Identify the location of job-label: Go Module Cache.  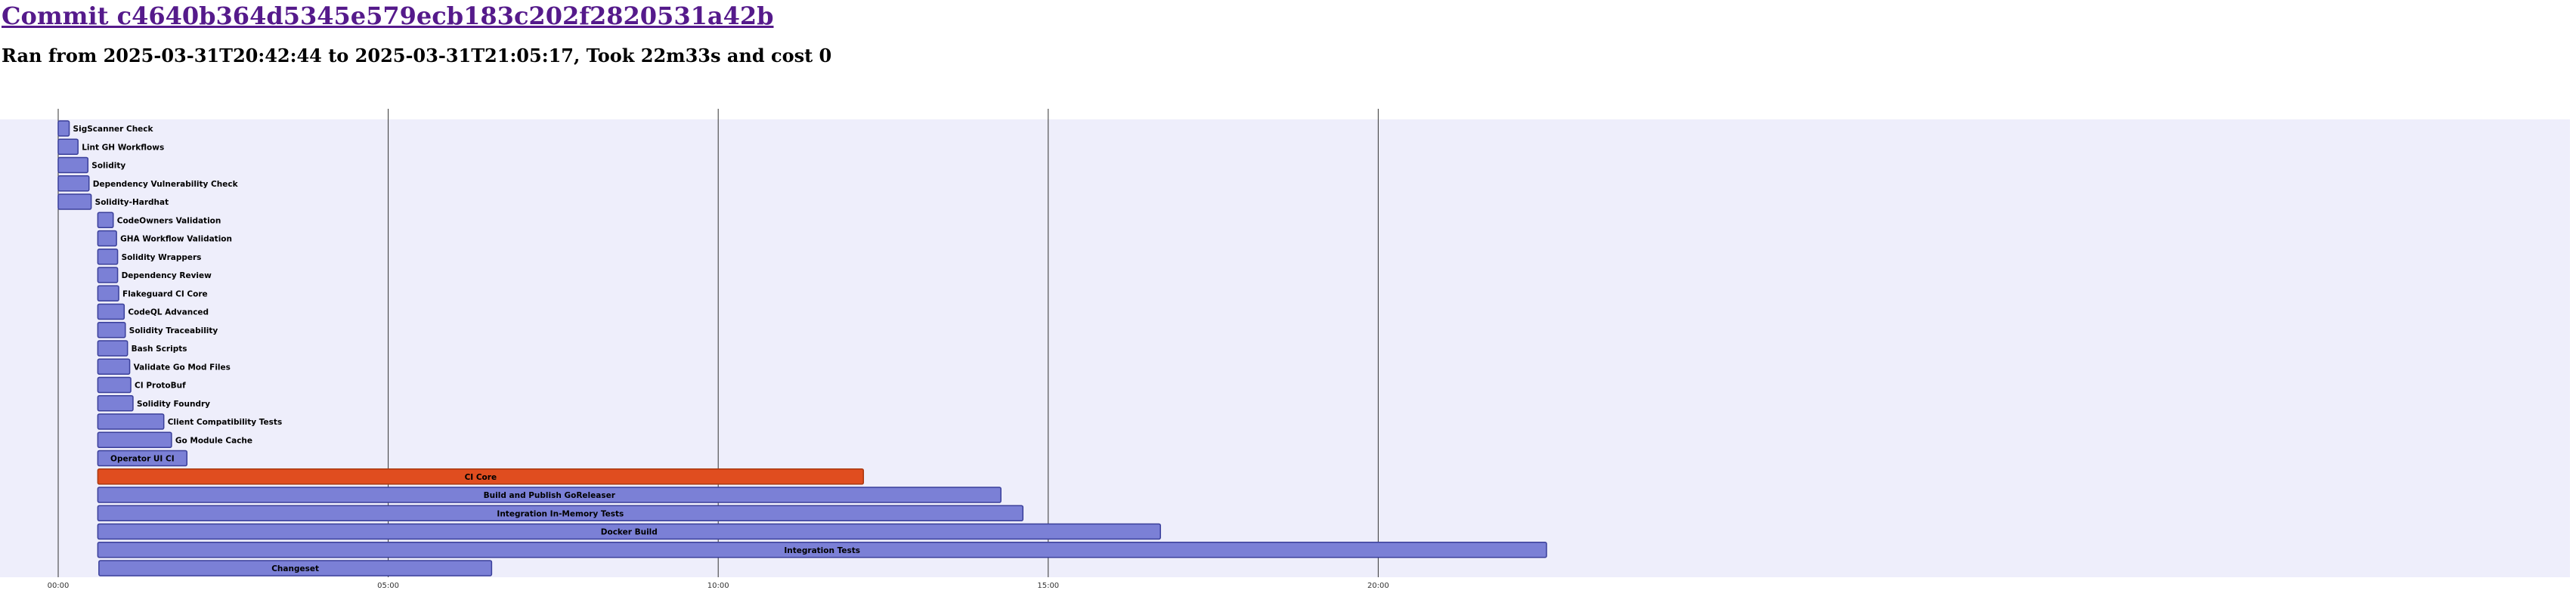
(213, 440).